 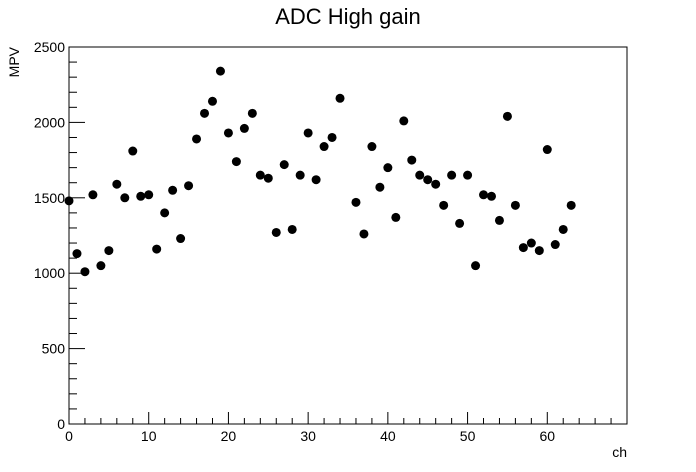 What do you see at coordinates (308, 436) in the screenshot?
I see `x-tick-label: 30` at bounding box center [308, 436].